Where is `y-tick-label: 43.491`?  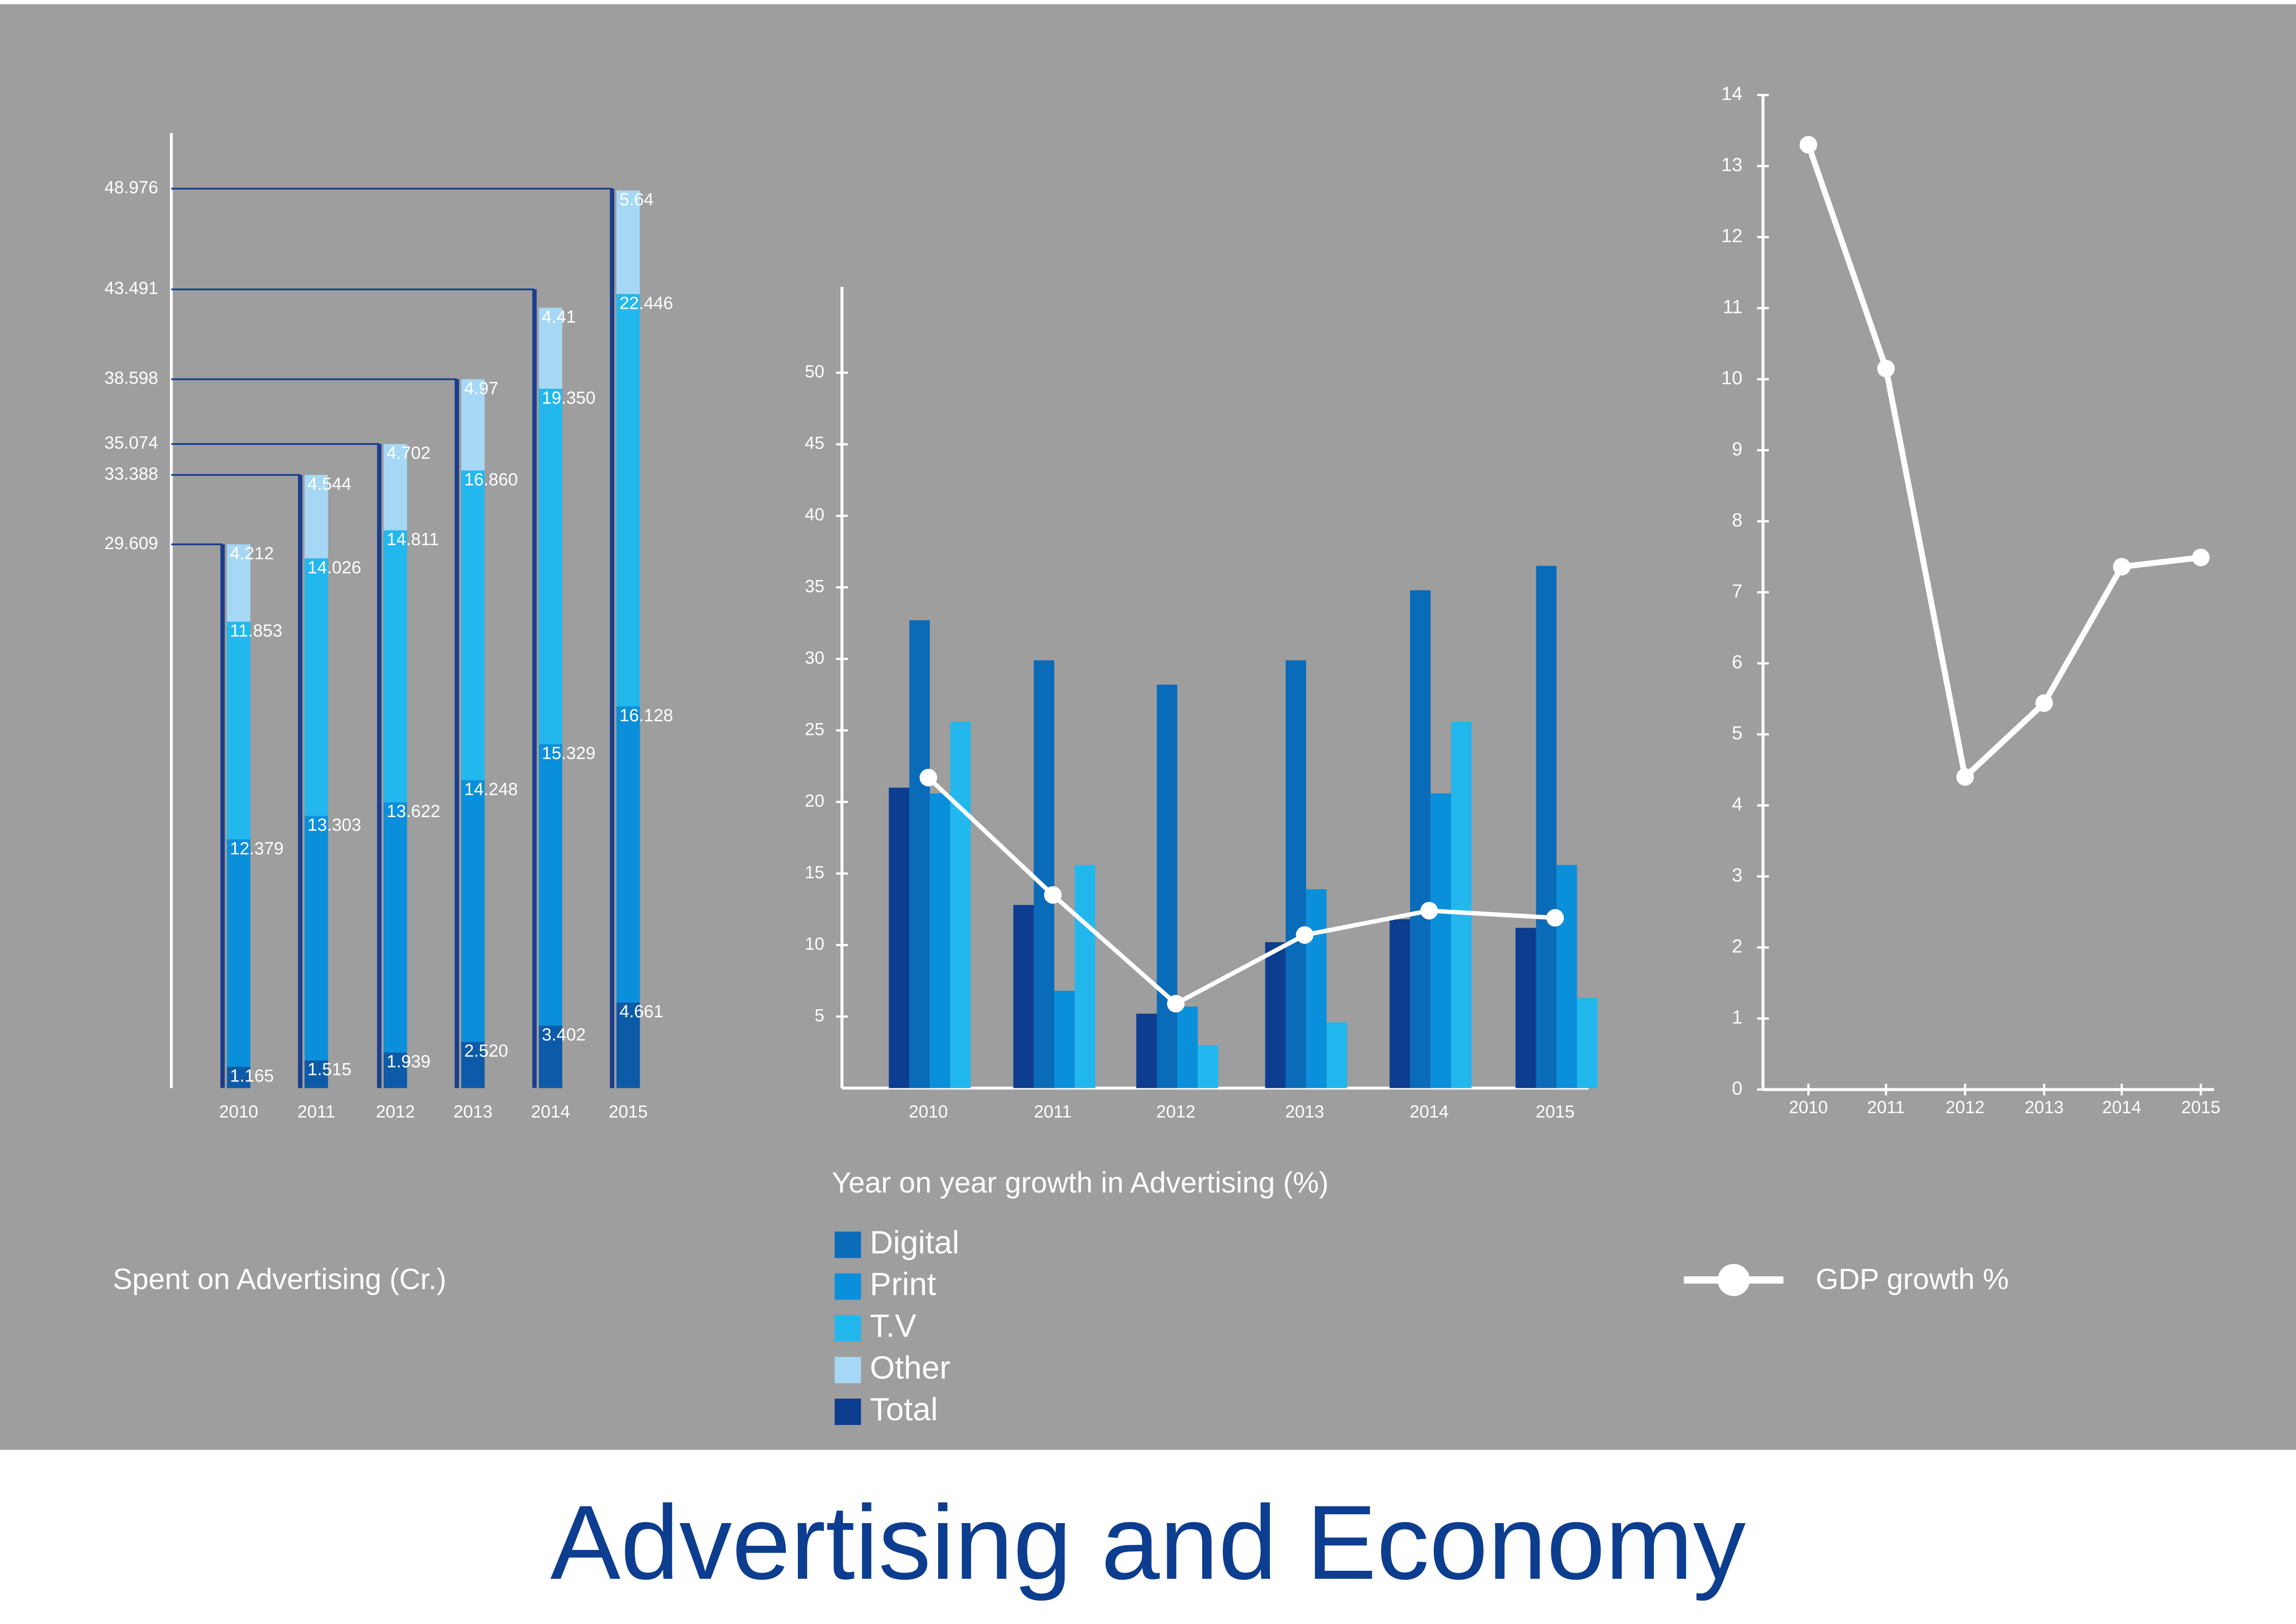
y-tick-label: 43.491 is located at coordinates (131, 288).